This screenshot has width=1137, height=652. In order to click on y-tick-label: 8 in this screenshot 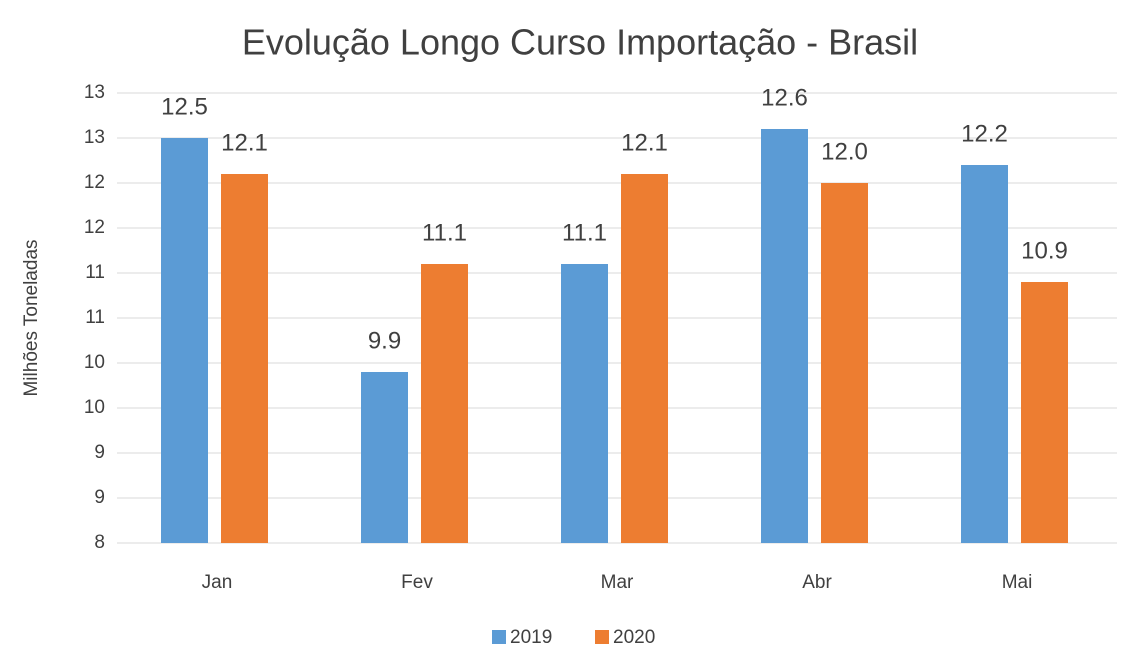, I will do `click(99, 542)`.